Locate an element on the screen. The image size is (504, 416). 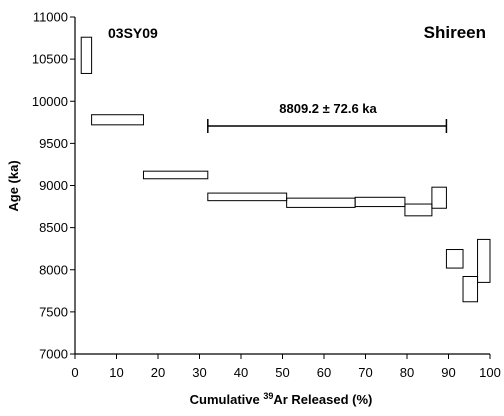
y-tick-label: 10000 is located at coordinates (50, 101).